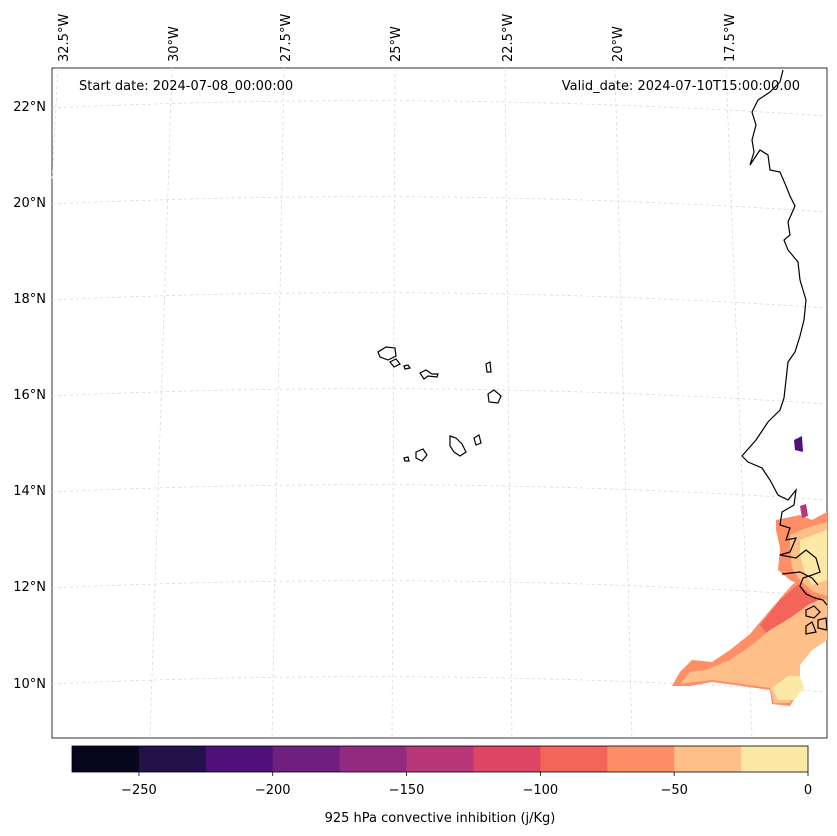 The image size is (837, 836). I want to click on meridian-27-5w, so click(278, 403).